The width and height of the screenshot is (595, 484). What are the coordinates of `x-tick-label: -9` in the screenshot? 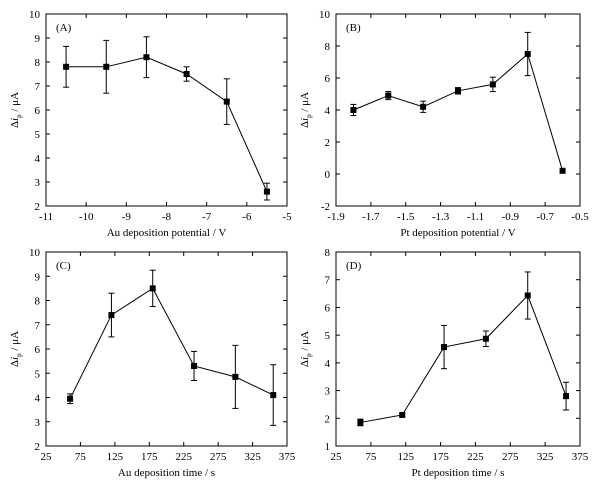 It's located at (127, 217).